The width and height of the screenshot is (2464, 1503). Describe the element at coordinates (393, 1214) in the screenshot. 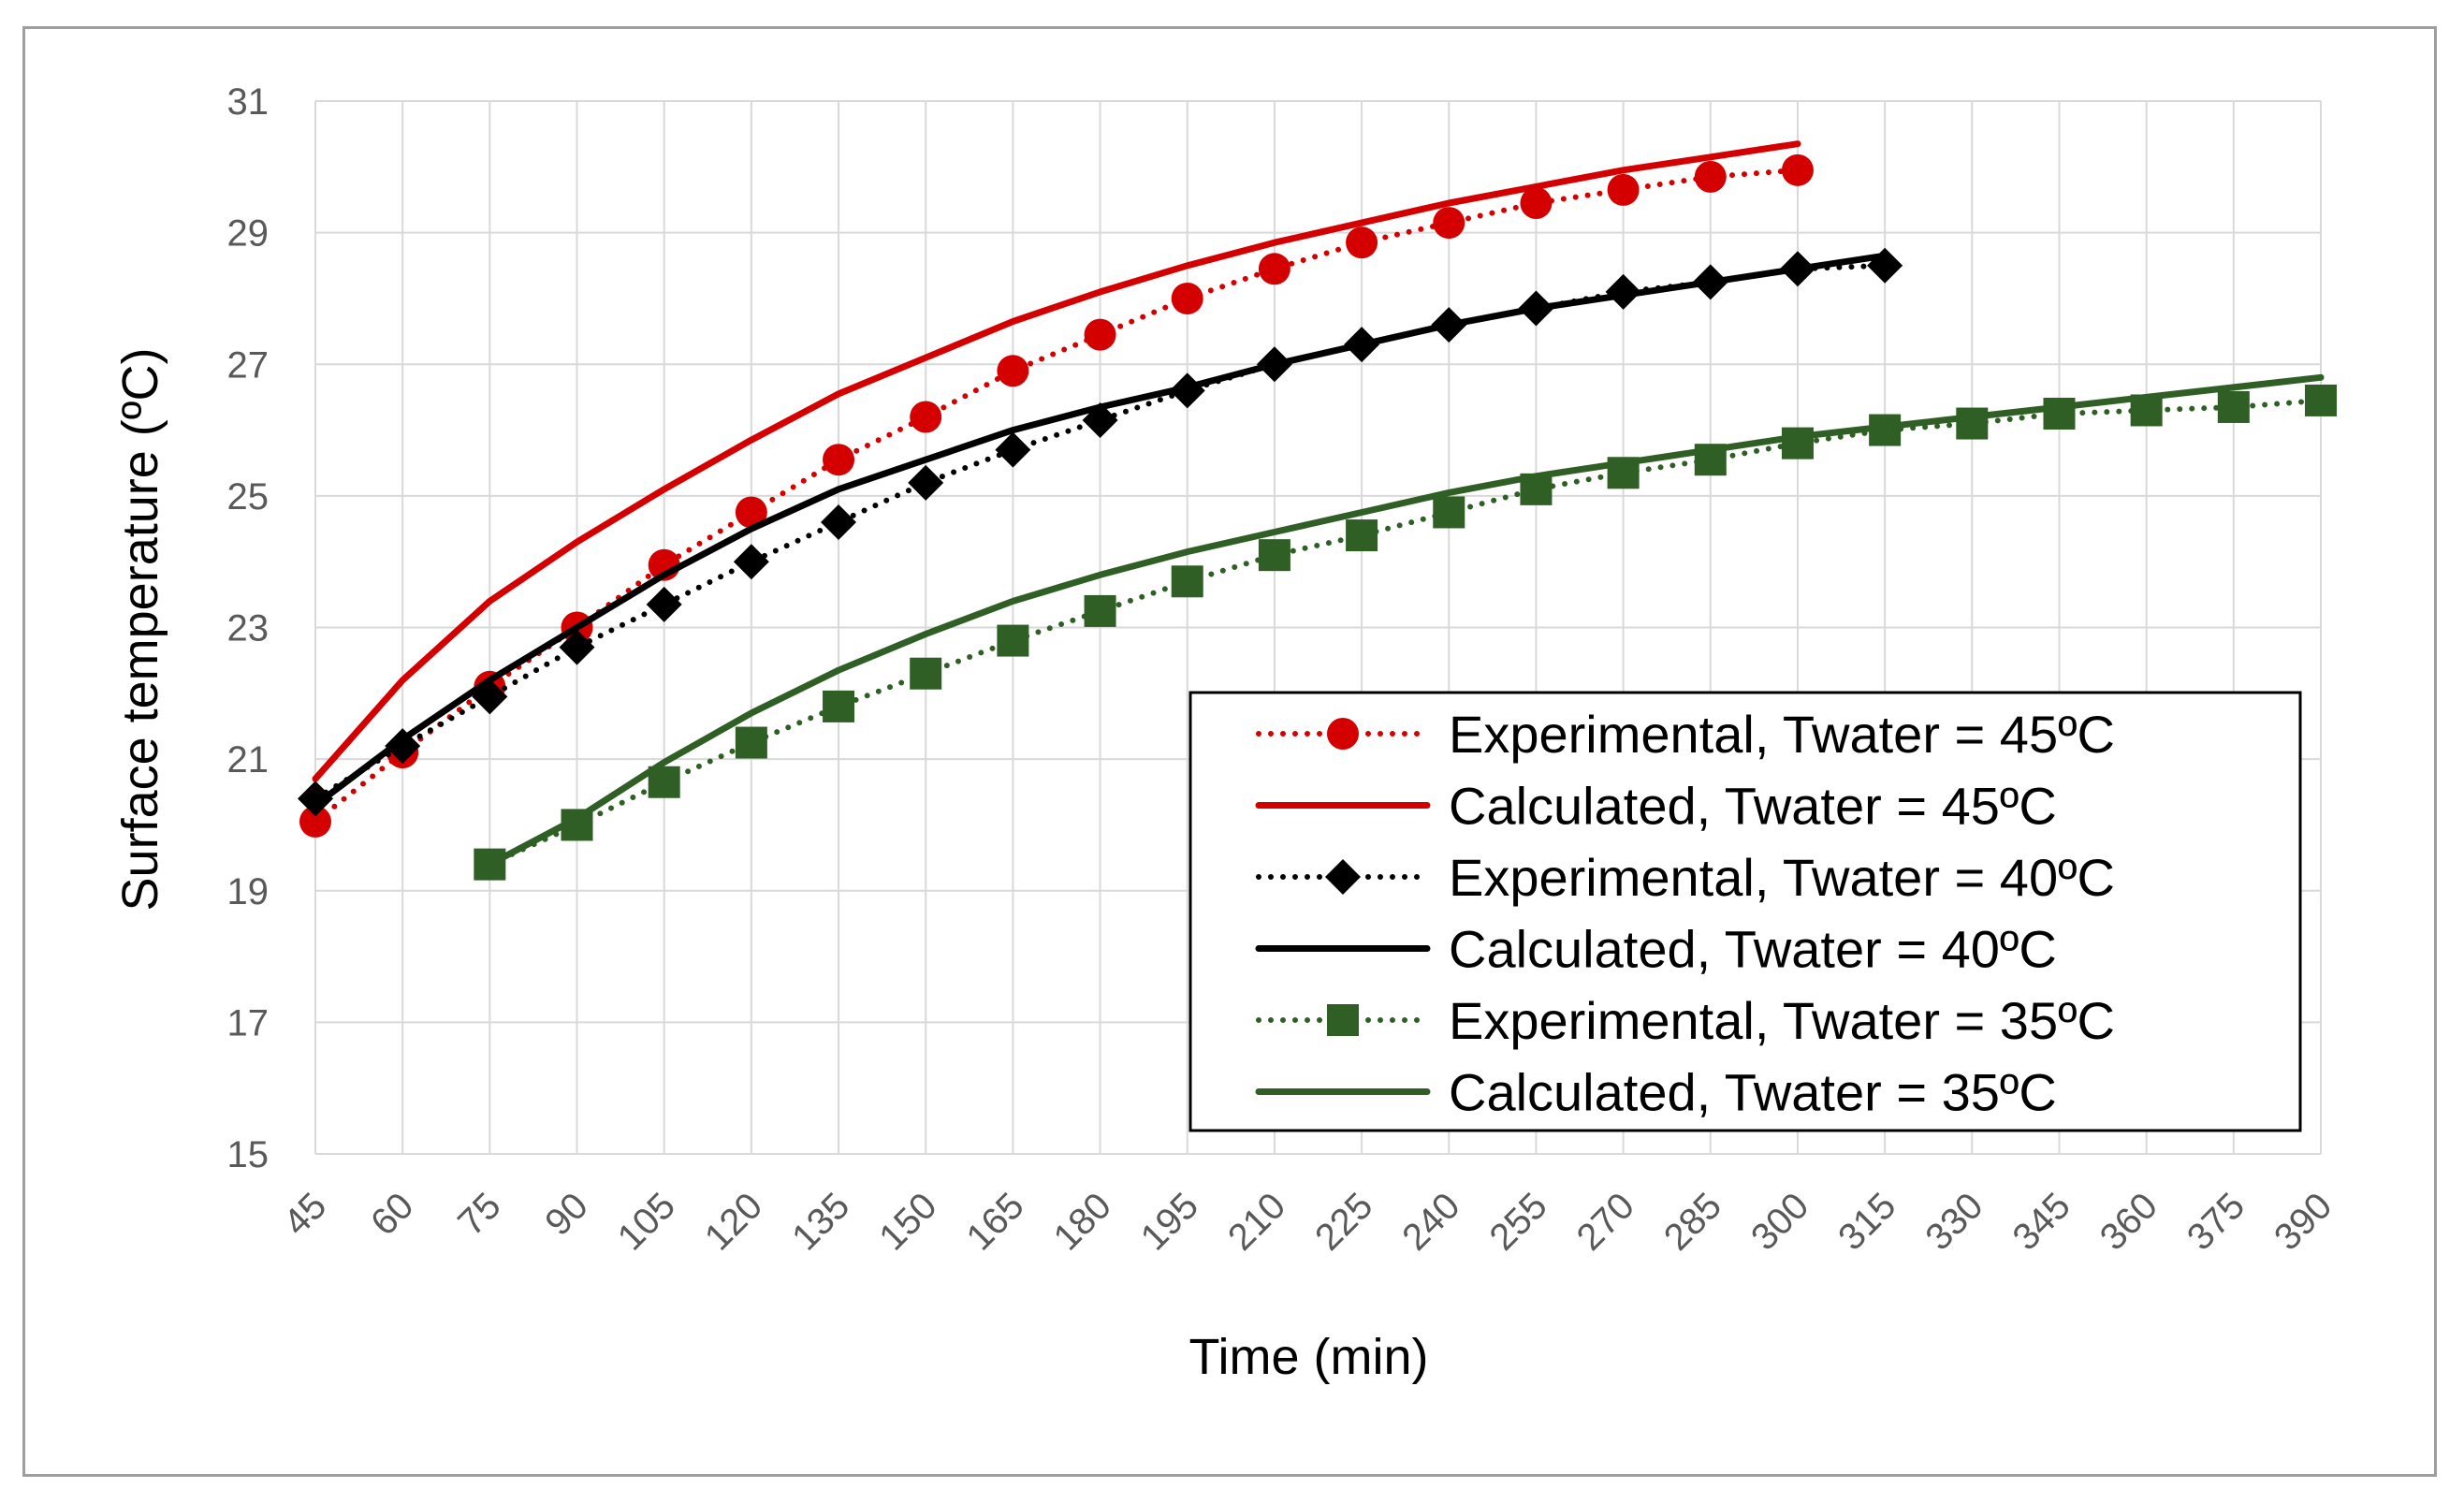

I see `x-tick-label: 60` at that location.